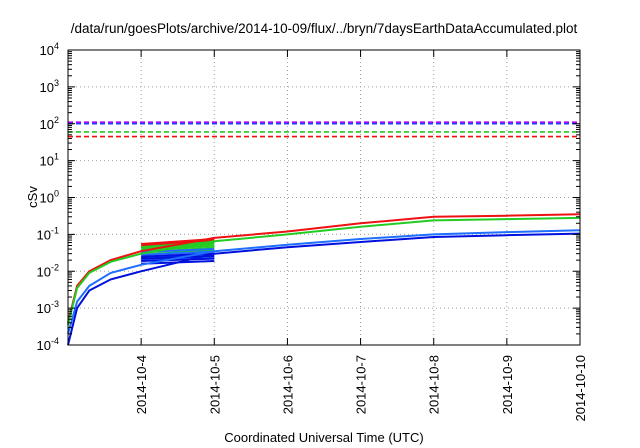  I want to click on x-tick-label: 2014-10-6, so click(287, 384).